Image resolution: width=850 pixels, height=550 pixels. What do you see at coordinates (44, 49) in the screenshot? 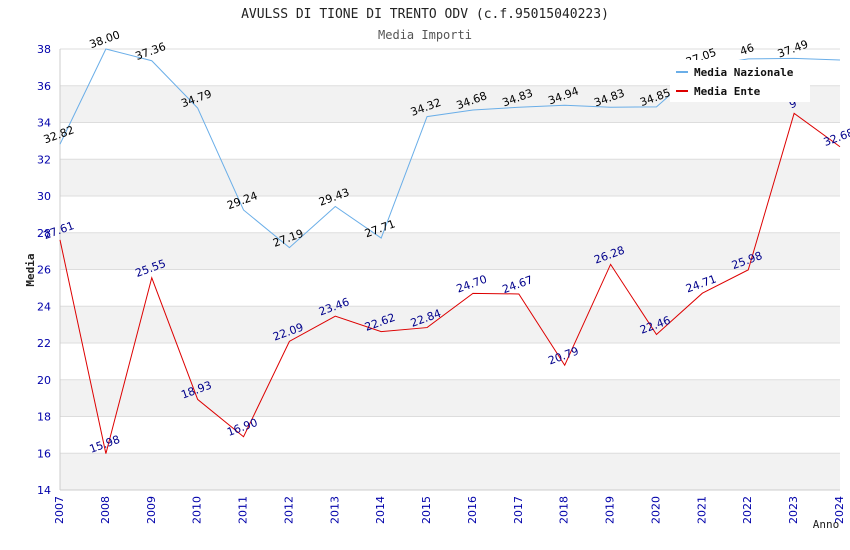
I see `y-tick-label: 38` at bounding box center [44, 49].